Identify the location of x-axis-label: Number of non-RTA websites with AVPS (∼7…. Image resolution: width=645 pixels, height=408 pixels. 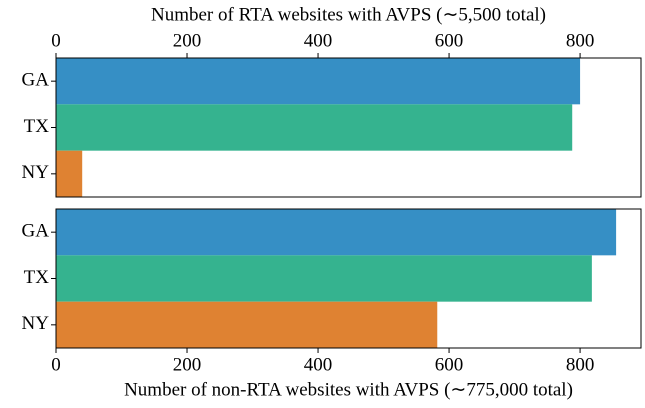
(348, 389).